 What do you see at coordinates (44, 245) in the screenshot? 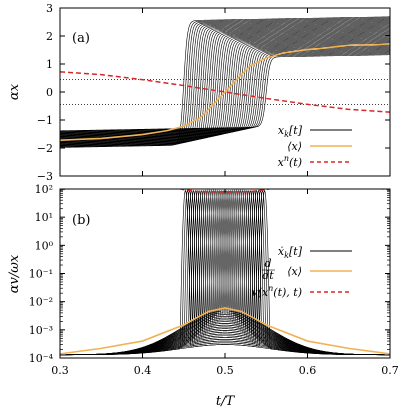
I see `panel-b-ytick-label: 10⁰` at bounding box center [44, 245].